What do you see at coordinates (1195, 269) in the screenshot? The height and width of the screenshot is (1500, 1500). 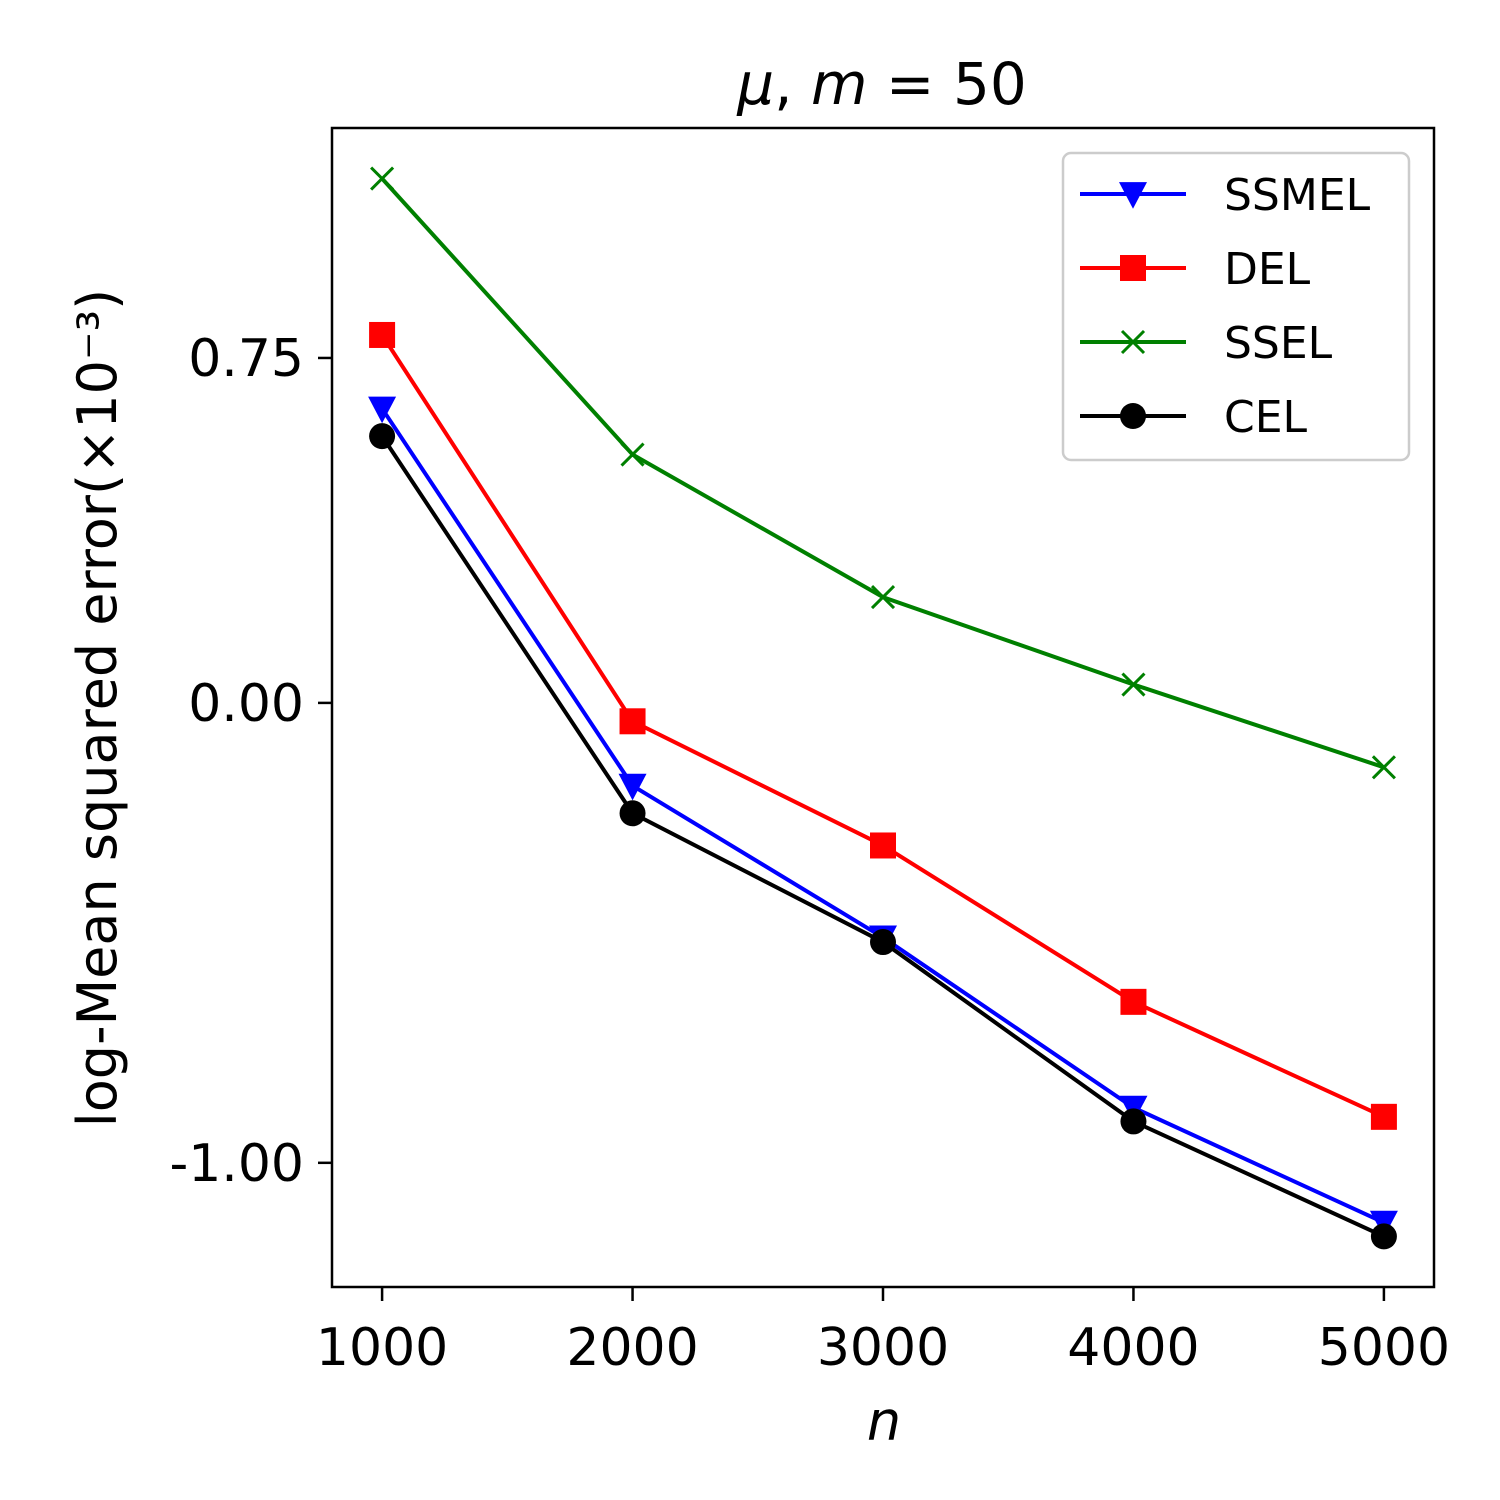 I see `legend-item-del: DEL` at bounding box center [1195, 269].